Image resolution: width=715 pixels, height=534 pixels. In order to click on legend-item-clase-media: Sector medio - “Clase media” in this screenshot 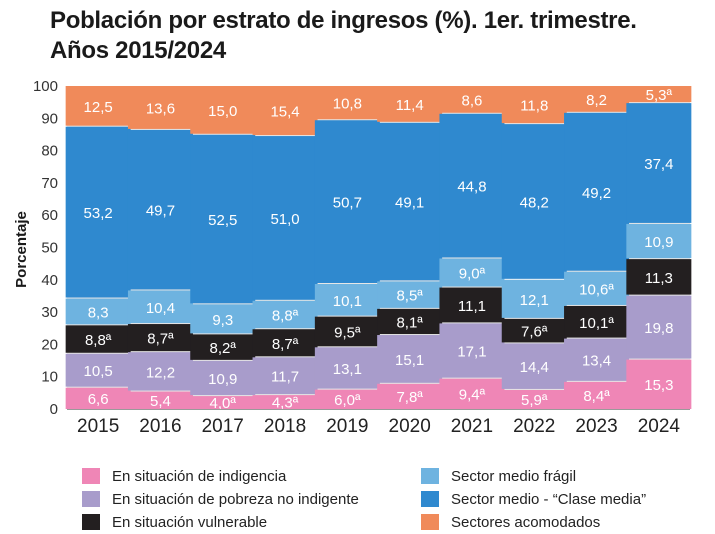, I will do `click(533, 499)`.